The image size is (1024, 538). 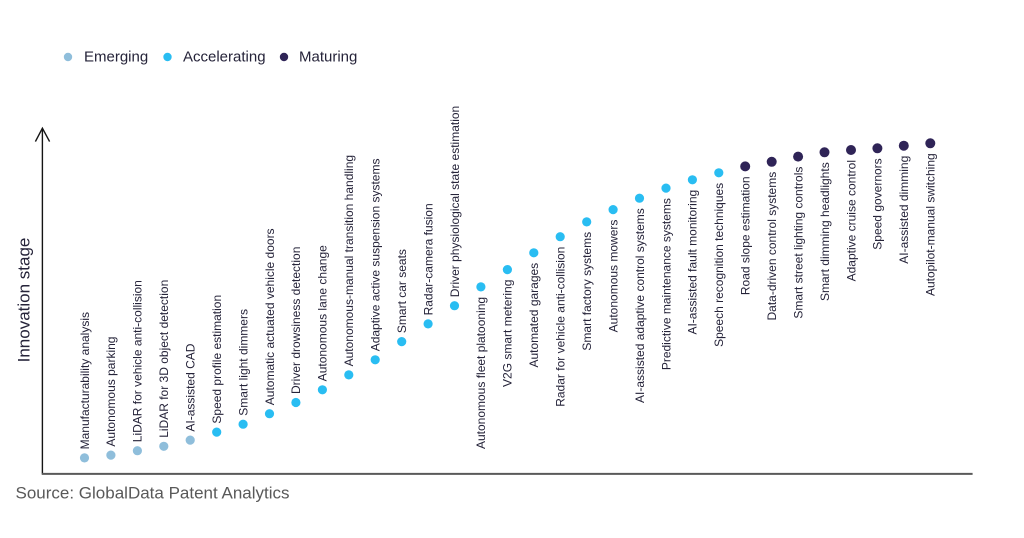 I want to click on svg-text: Smart car seats, so click(x=402, y=291).